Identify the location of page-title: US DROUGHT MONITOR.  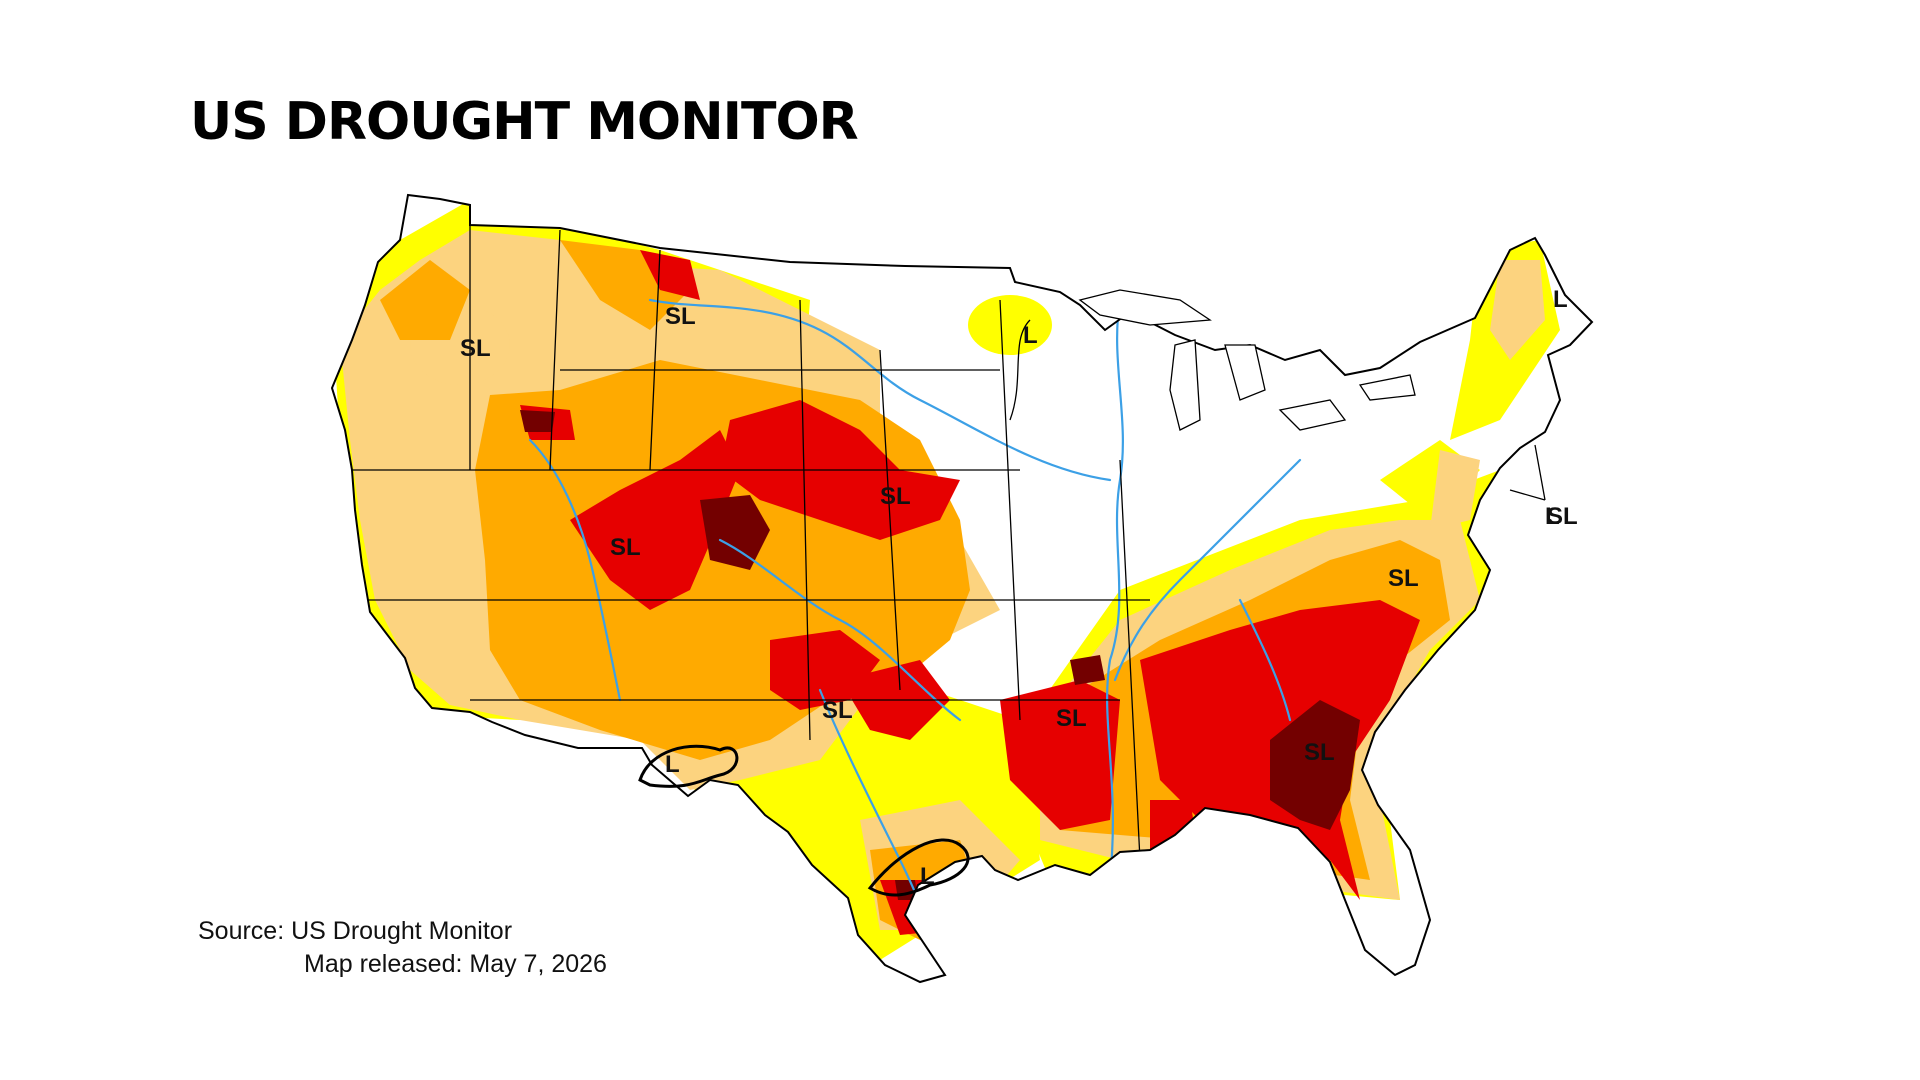
(524, 122).